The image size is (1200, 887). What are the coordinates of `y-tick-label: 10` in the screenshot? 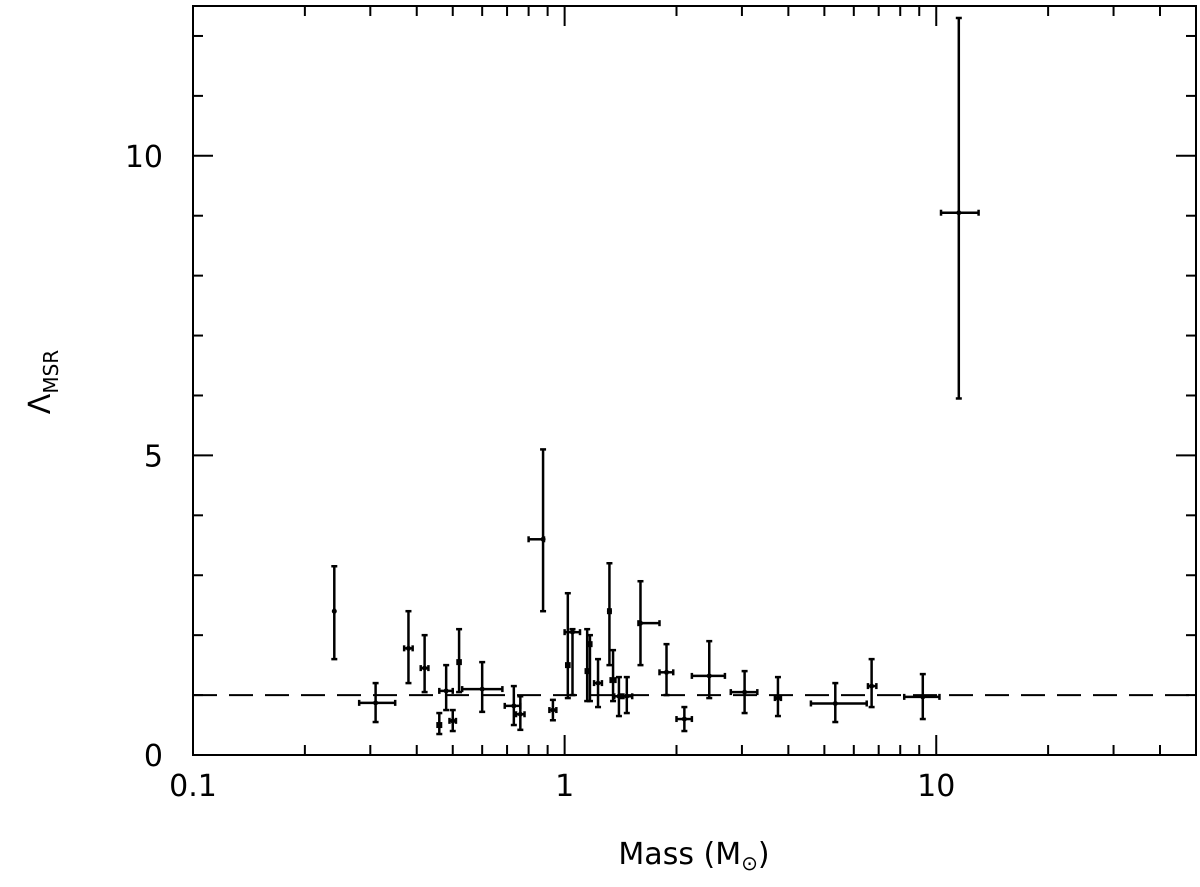 It's located at (144, 157).